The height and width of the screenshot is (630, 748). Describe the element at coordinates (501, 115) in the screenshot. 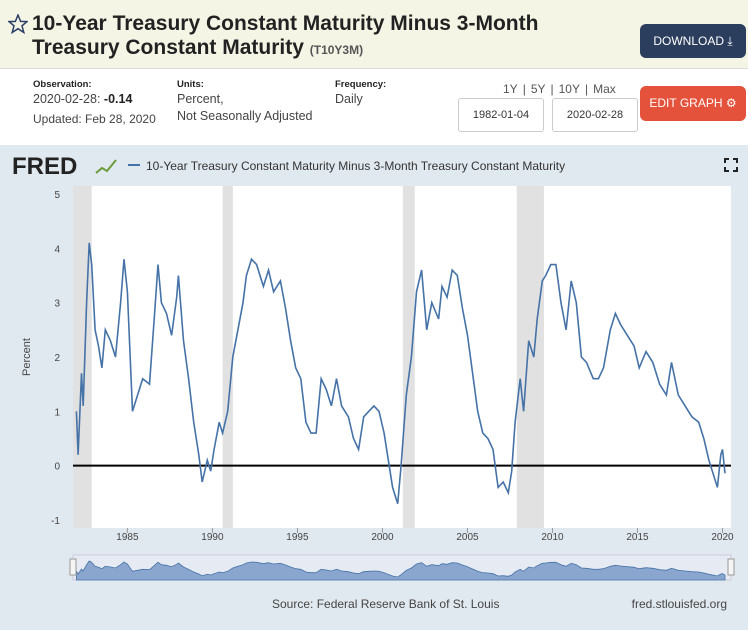

I see `start-date: 1982-01-04` at that location.